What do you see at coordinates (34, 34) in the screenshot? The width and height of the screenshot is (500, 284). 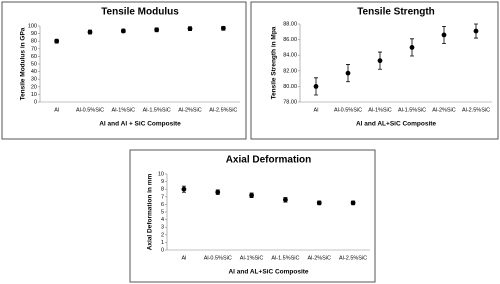 I see `y-tick-label: 90` at bounding box center [34, 34].